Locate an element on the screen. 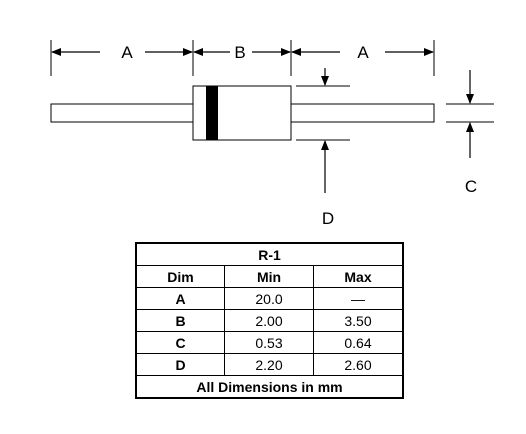 The image size is (526, 434). row-max: 2.60 is located at coordinates (358, 364).